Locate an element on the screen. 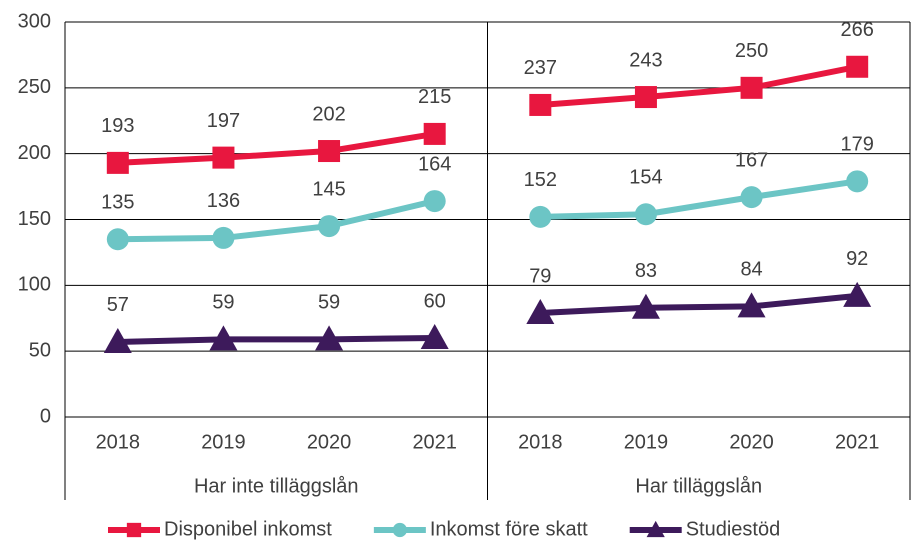 The width and height of the screenshot is (912, 544). y-tick-label: 300 is located at coordinates (34, 21).